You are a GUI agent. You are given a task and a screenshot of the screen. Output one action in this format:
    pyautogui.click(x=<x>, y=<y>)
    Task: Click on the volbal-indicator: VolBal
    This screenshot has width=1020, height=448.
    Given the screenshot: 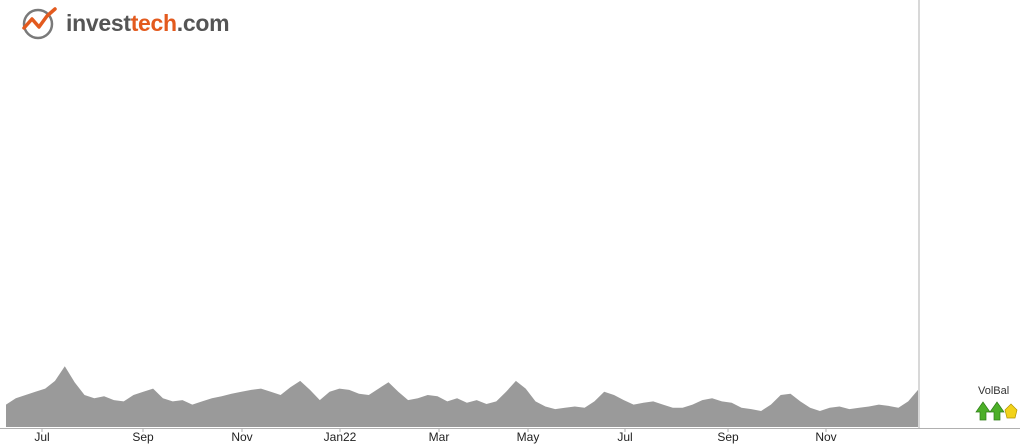 What is the action you would take?
    pyautogui.click(x=996, y=403)
    